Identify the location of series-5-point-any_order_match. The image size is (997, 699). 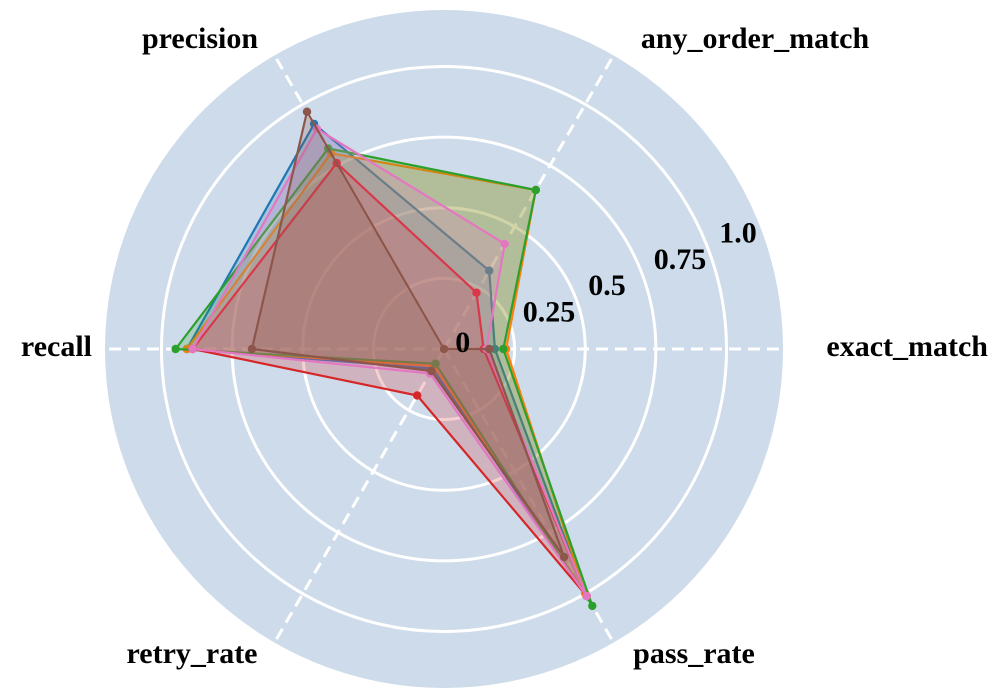
(444, 349).